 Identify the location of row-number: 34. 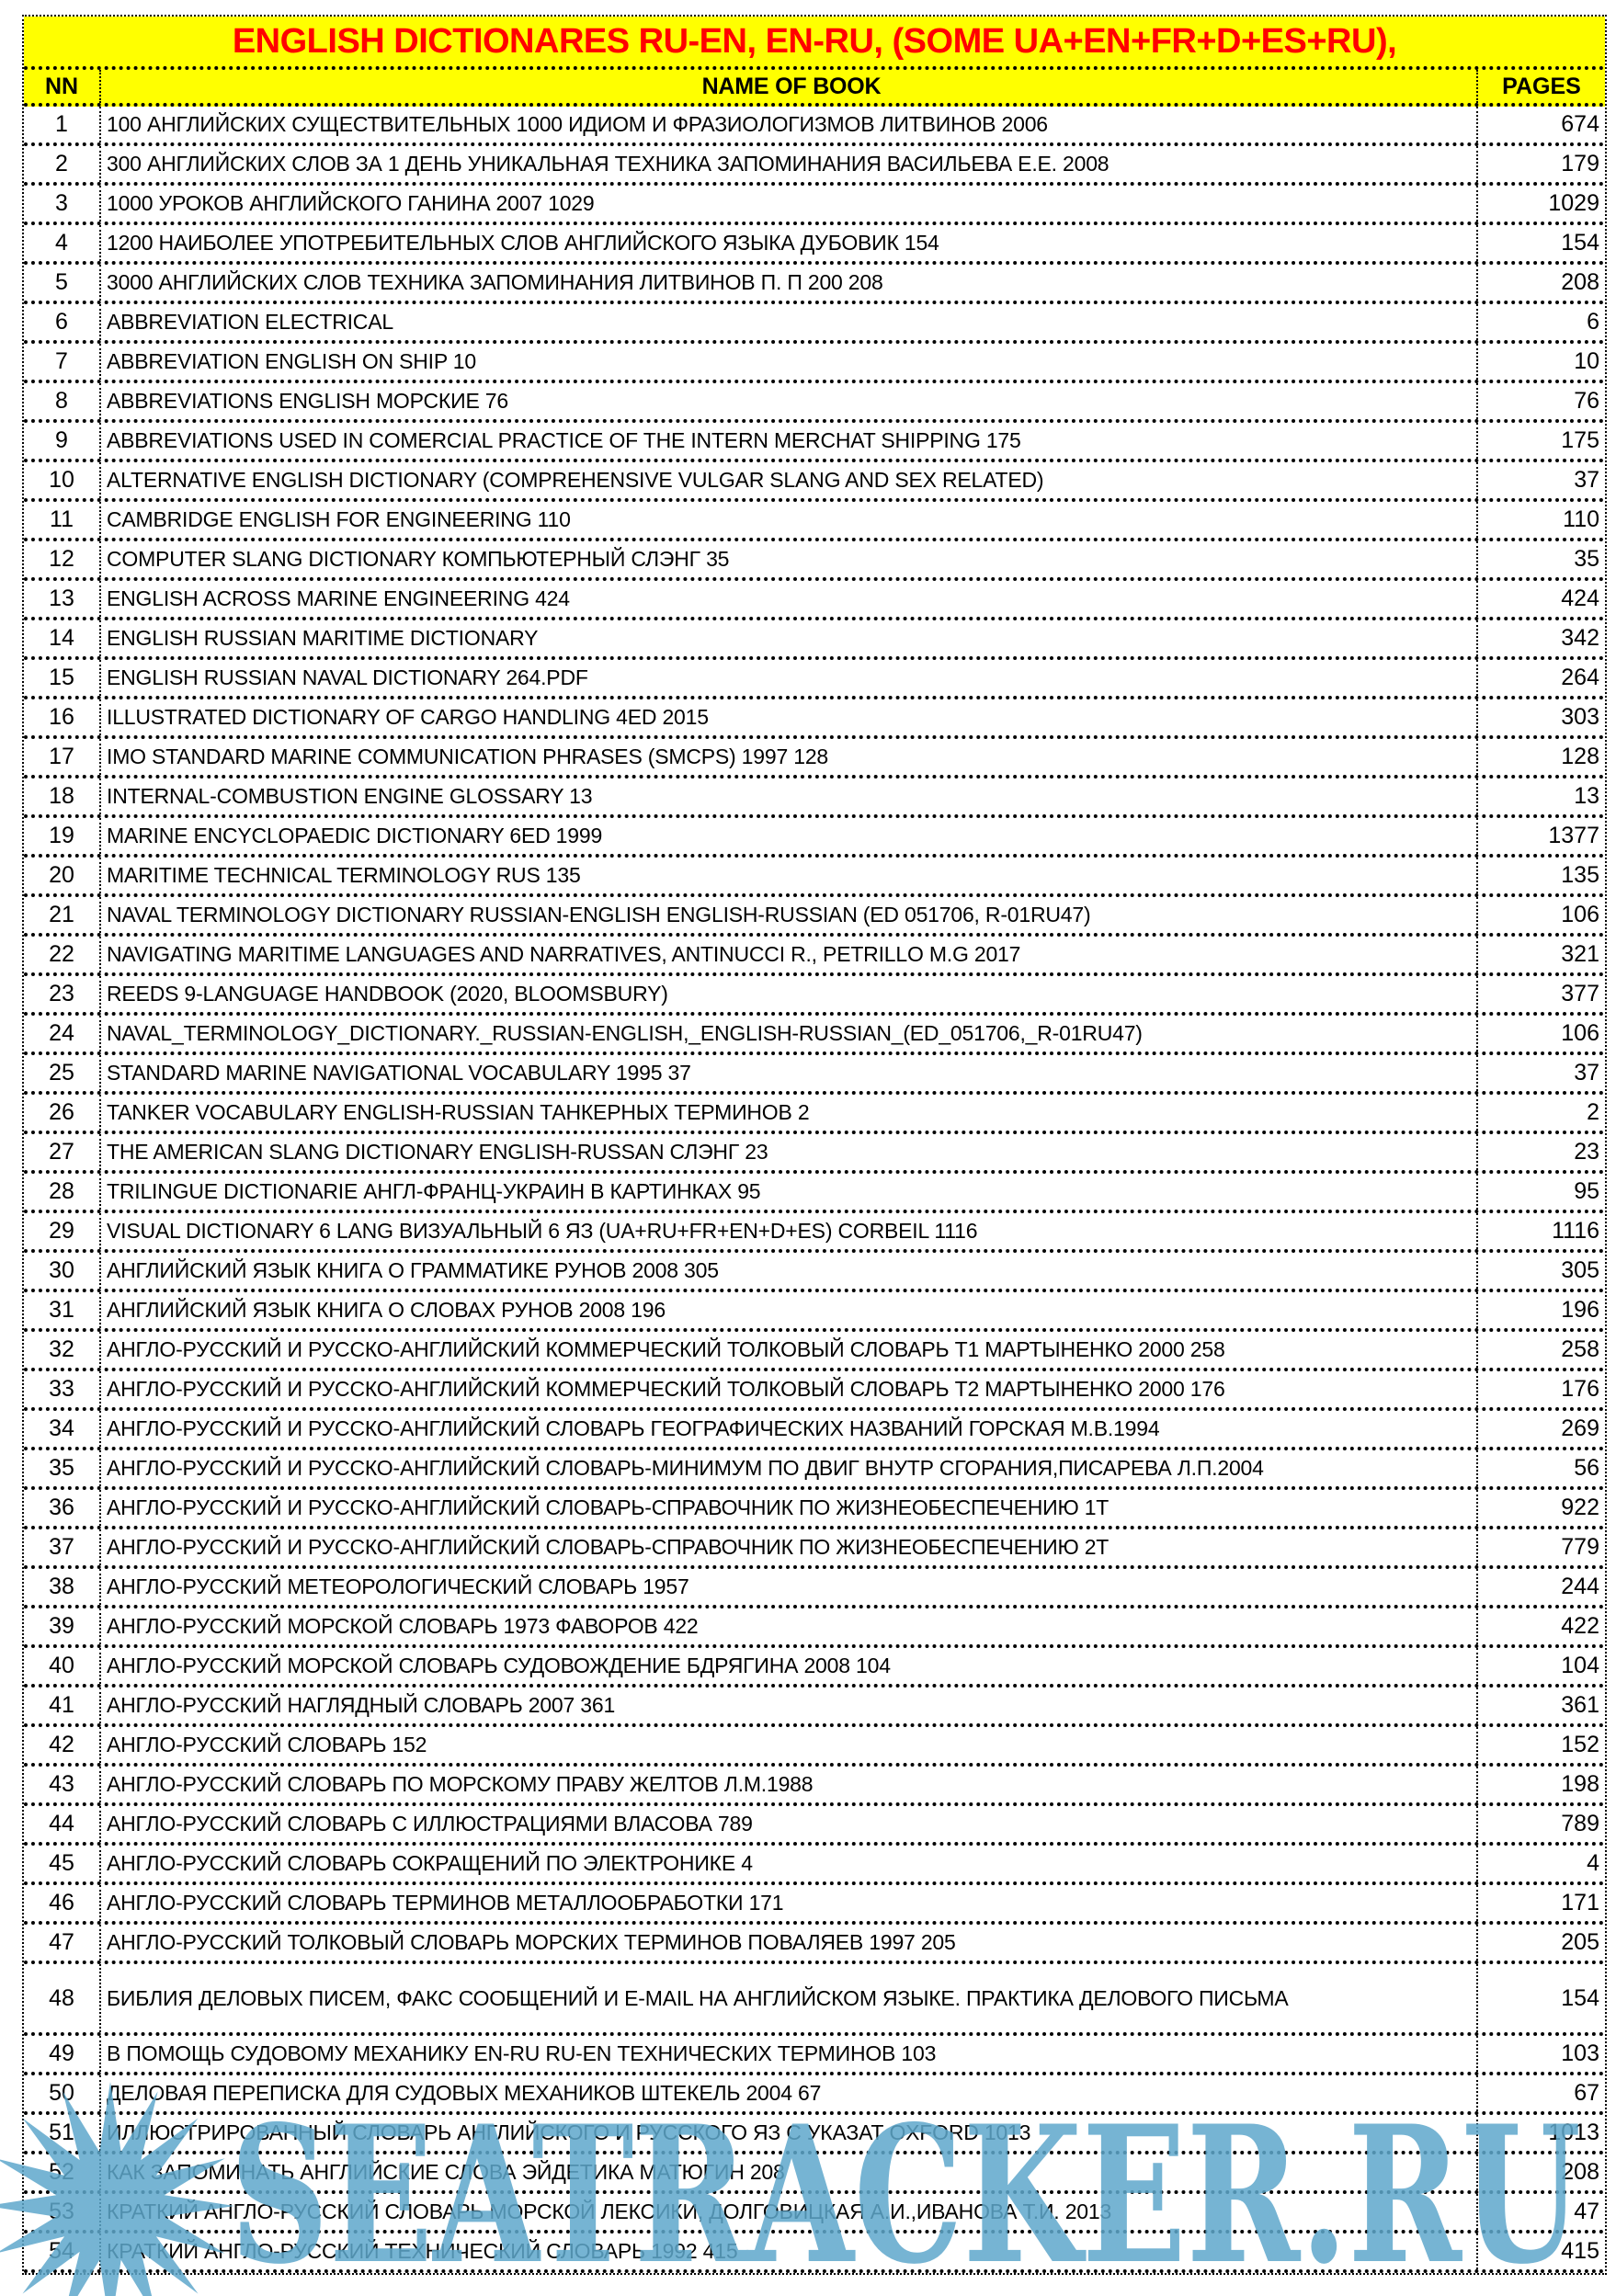
(62, 1429).